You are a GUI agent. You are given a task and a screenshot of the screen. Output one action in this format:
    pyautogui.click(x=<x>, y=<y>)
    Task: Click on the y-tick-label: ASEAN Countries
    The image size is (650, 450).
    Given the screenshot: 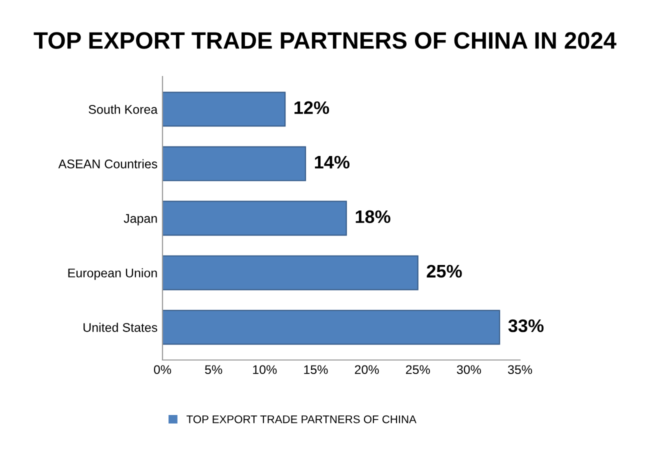 What is the action you would take?
    pyautogui.click(x=108, y=163)
    